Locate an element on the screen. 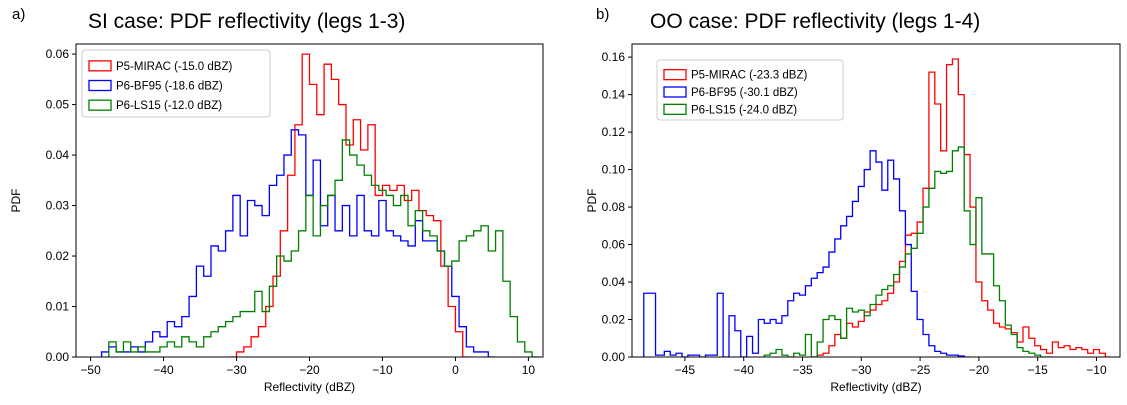 The height and width of the screenshot is (405, 1127). y-tick-label: 0.12 is located at coordinates (614, 132).